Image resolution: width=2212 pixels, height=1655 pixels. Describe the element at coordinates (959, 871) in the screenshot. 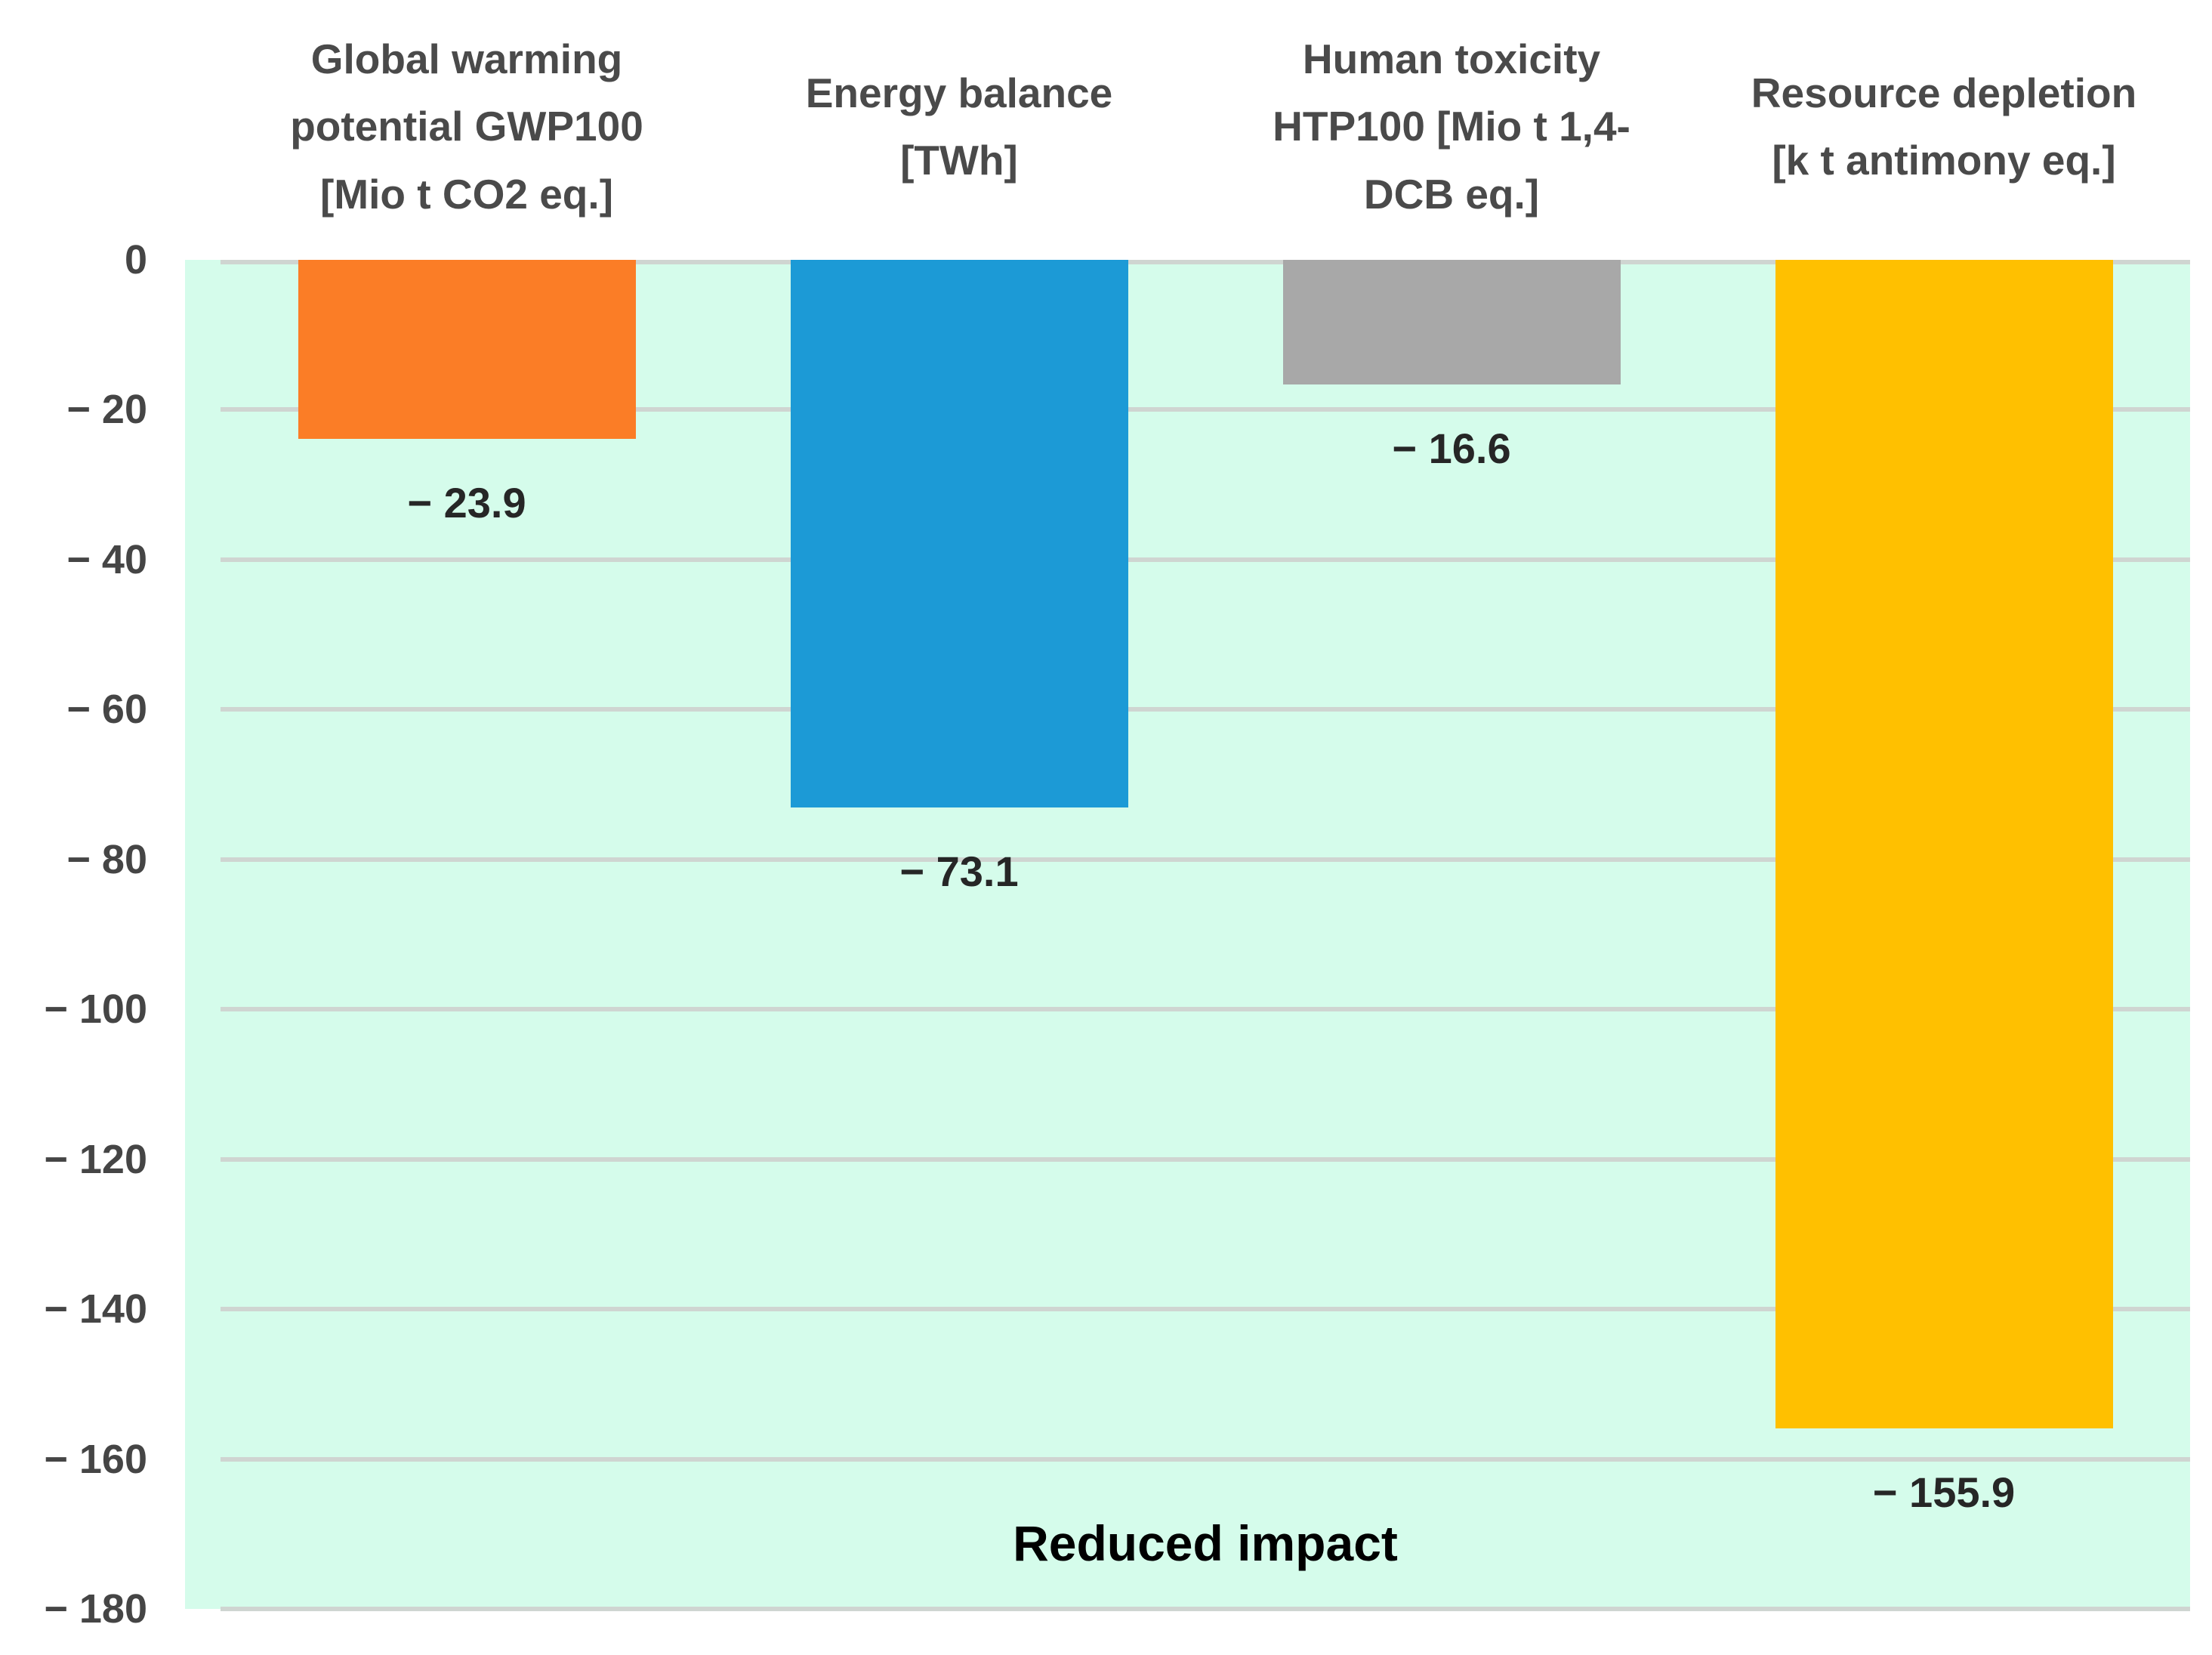

I see `bar-value-label: − 73.1` at that location.